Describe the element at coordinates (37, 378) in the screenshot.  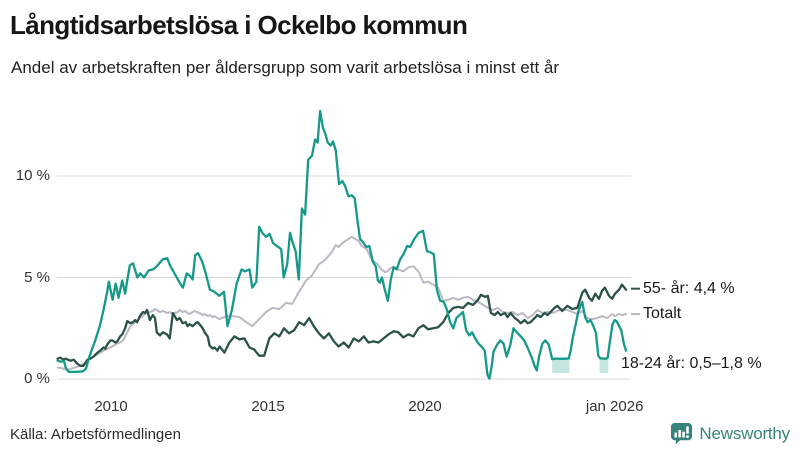
I see `y-tick-label: 0 %` at that location.